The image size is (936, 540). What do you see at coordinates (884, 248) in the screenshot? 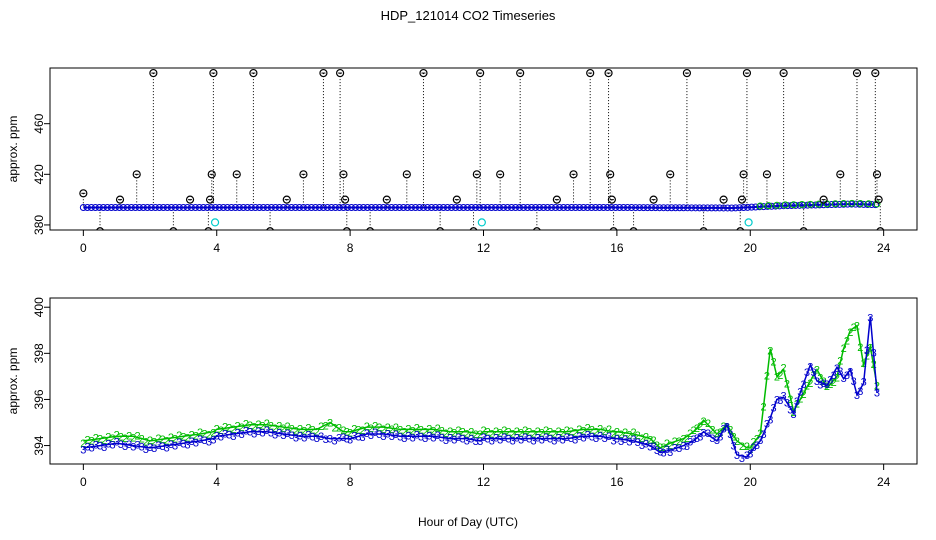
I see `x-tick-label: 24` at bounding box center [884, 248].